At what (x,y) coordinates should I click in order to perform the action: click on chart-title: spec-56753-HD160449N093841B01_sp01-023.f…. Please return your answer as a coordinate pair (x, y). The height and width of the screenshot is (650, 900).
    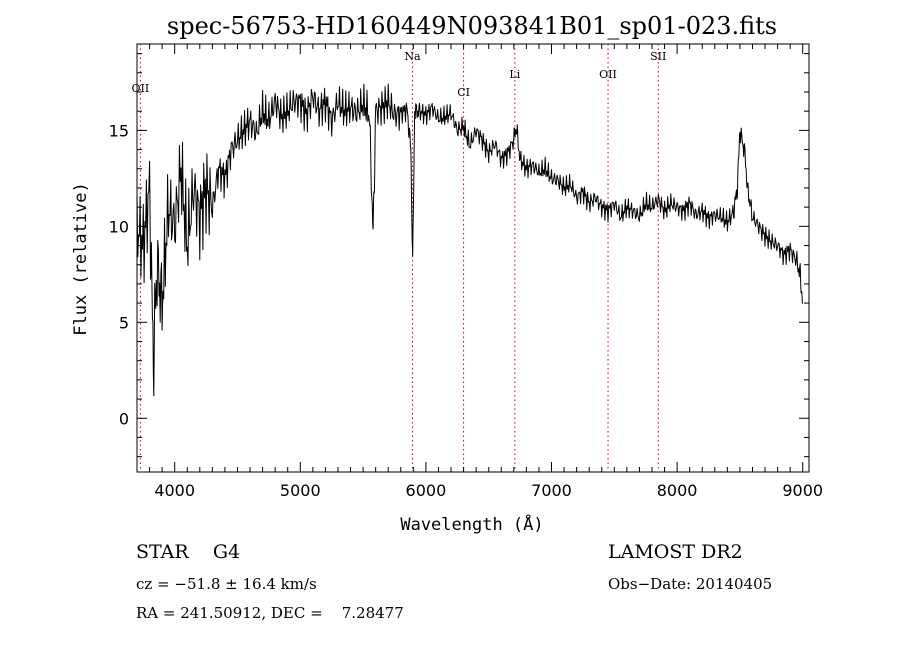
    Looking at the image, I should click on (472, 26).